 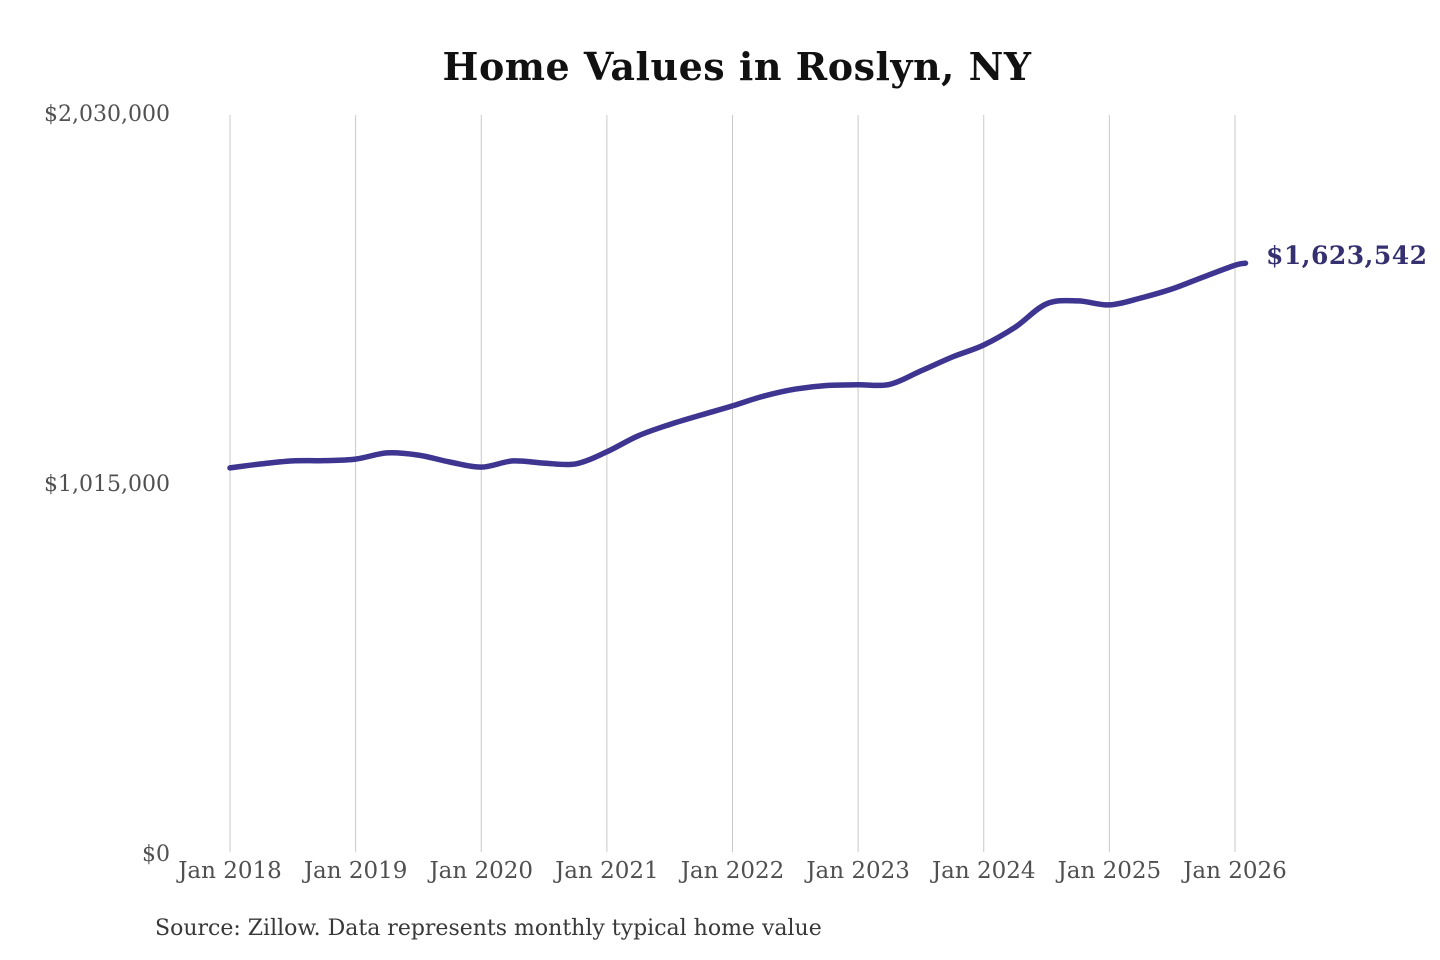 What do you see at coordinates (1347, 255) in the screenshot?
I see `latest-value-label: $1,623,542` at bounding box center [1347, 255].